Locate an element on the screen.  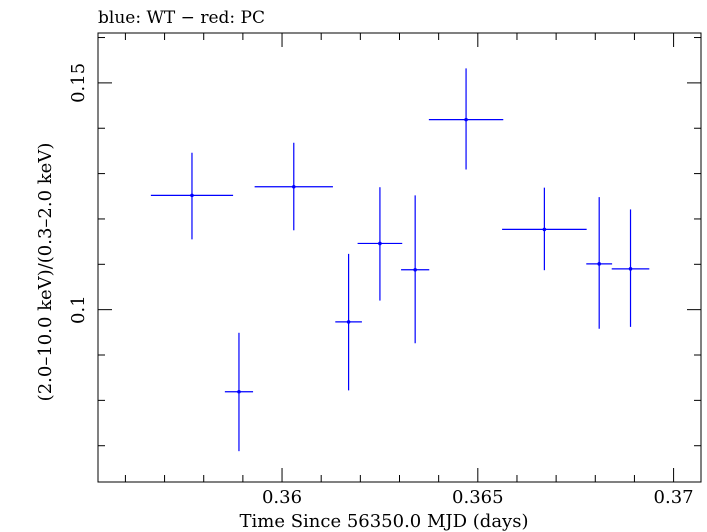
chart-title: blue: WT − red: PC is located at coordinates (181, 18).